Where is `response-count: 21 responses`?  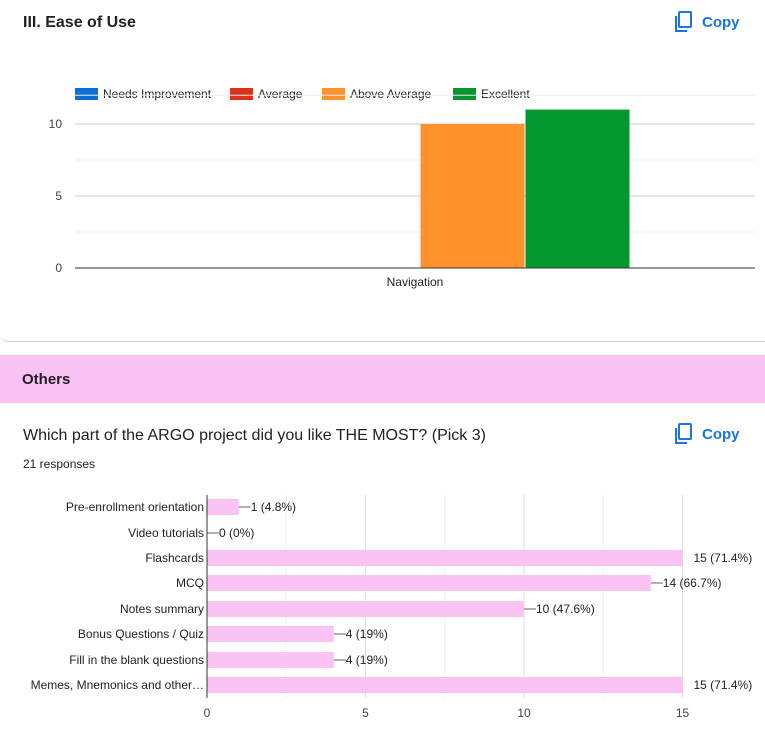 response-count: 21 responses is located at coordinates (59, 464).